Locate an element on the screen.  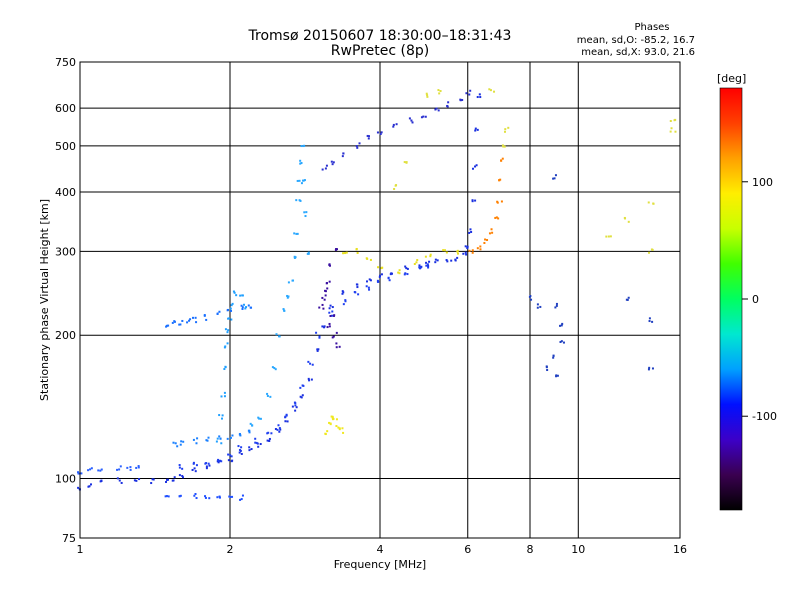
x-tick-label: 6 is located at coordinates (467, 549).